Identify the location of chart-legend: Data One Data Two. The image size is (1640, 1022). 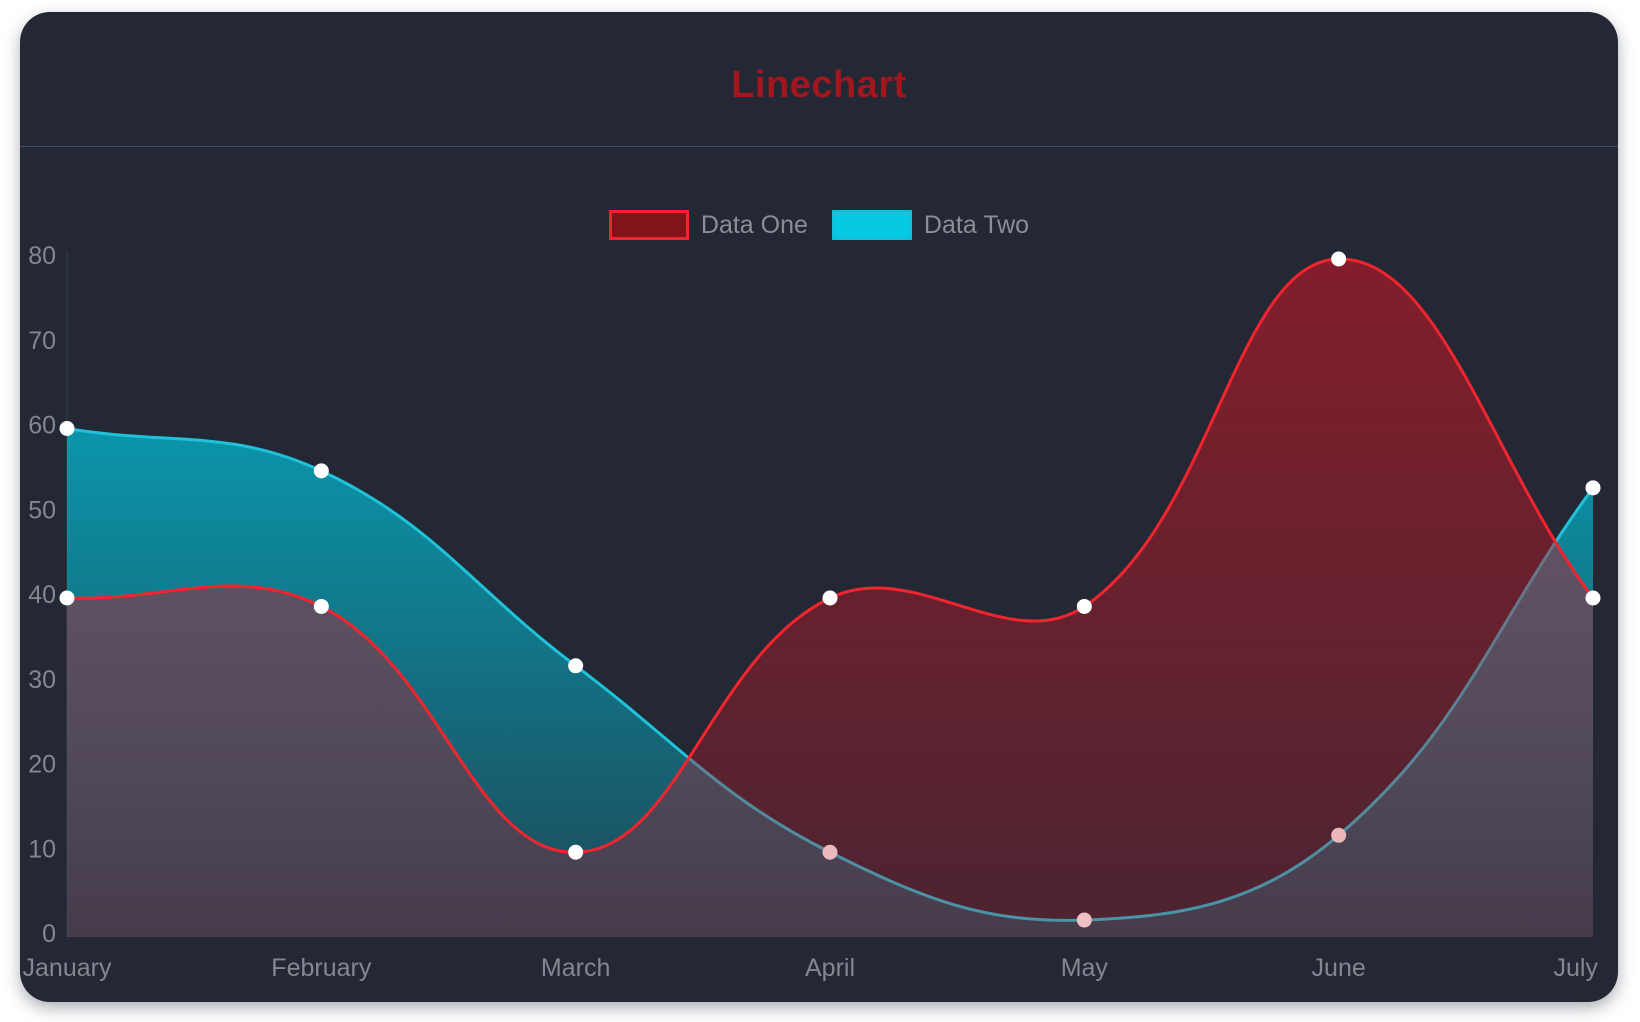
(819, 225).